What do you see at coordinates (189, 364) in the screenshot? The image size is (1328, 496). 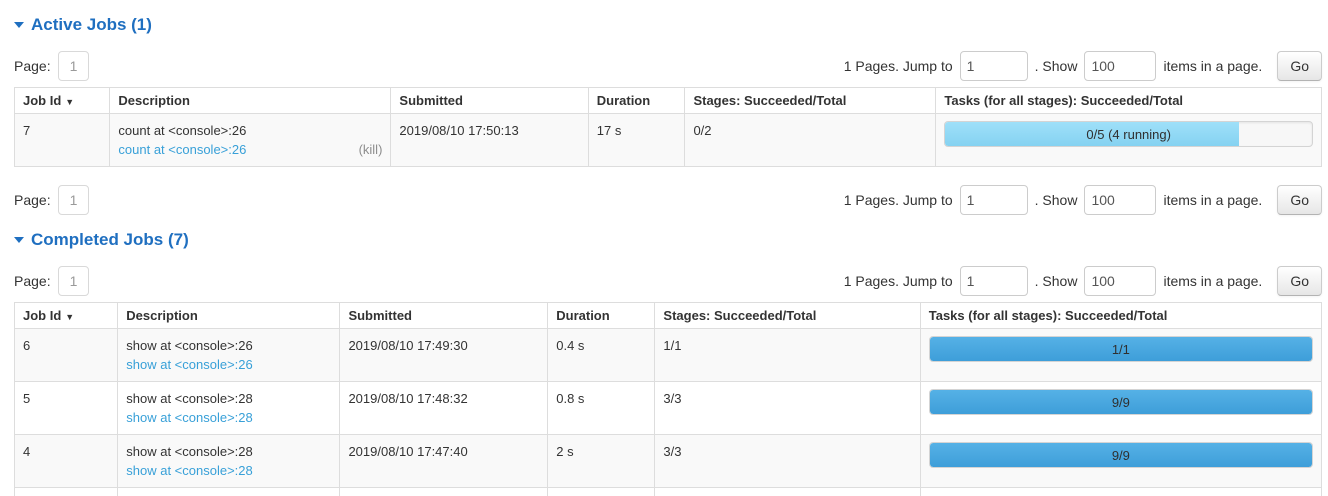 I see `job-description-link: show at <console>:26` at bounding box center [189, 364].